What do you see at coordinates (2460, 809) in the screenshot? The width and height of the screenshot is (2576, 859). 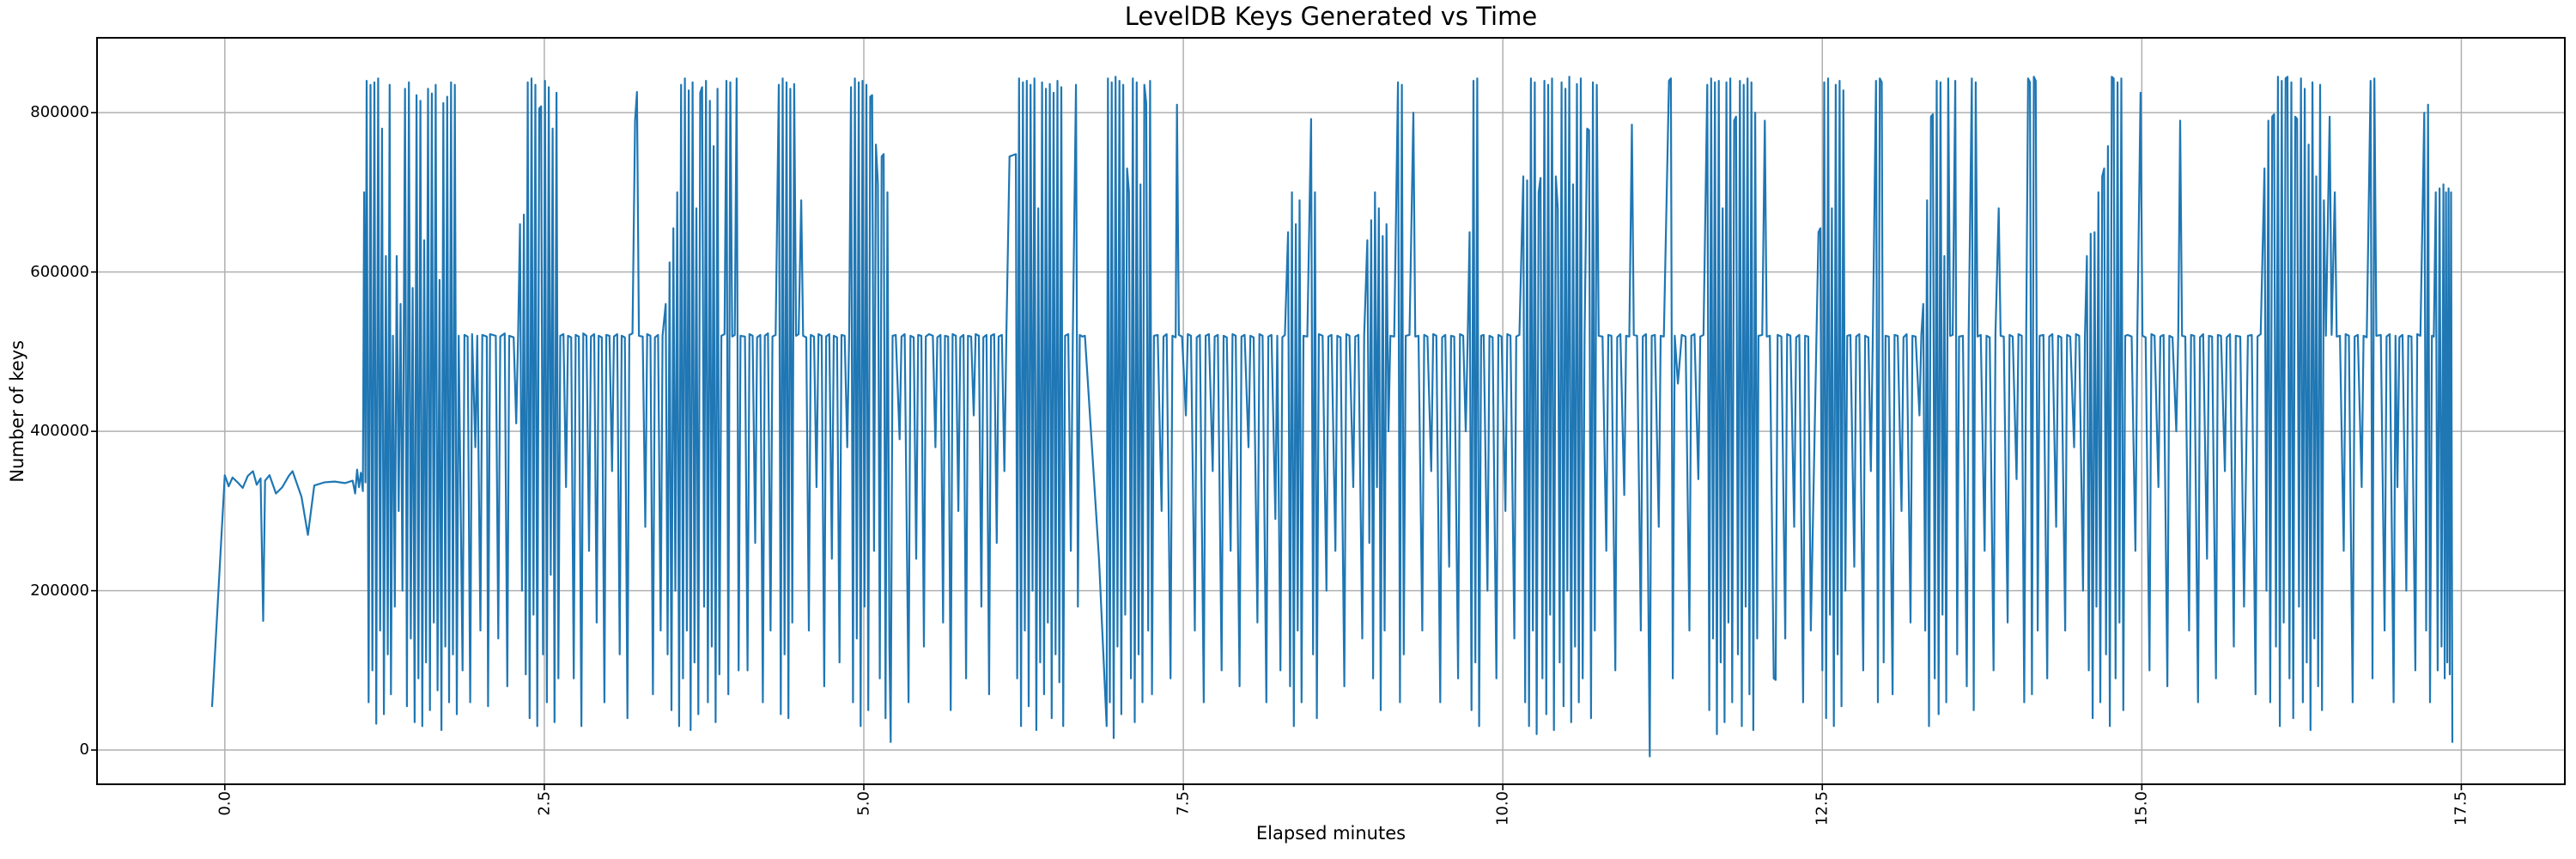 I see `x-tick-label: 17.5` at bounding box center [2460, 809].